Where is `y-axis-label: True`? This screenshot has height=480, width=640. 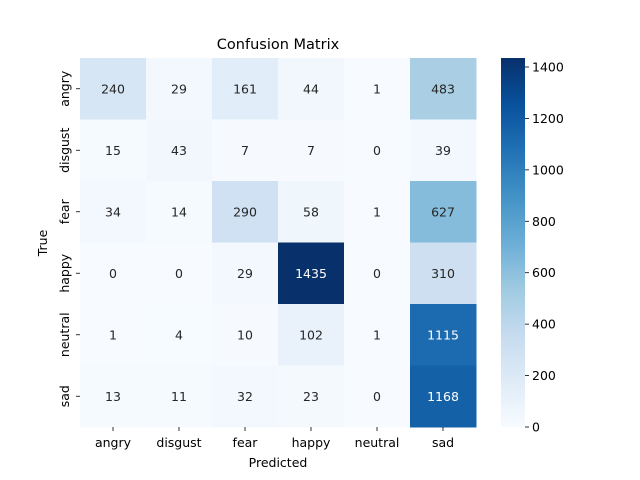 y-axis-label: True is located at coordinates (42, 243).